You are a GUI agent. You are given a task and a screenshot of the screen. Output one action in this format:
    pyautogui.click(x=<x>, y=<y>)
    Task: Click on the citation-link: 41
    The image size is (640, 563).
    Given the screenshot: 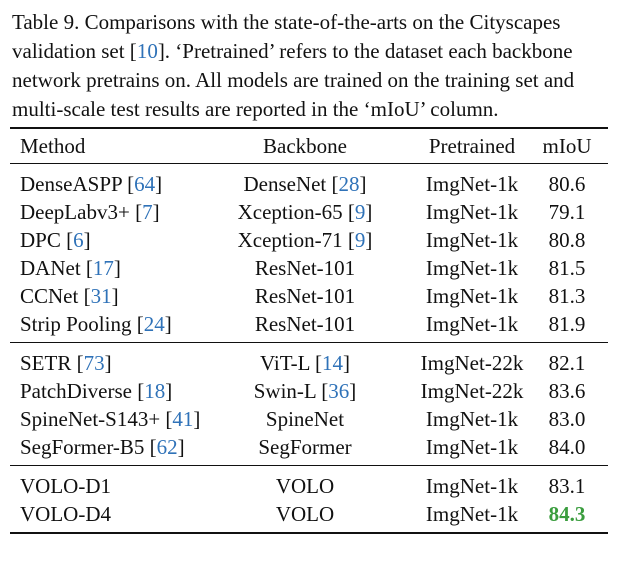 What is the action you would take?
    pyautogui.click(x=183, y=419)
    